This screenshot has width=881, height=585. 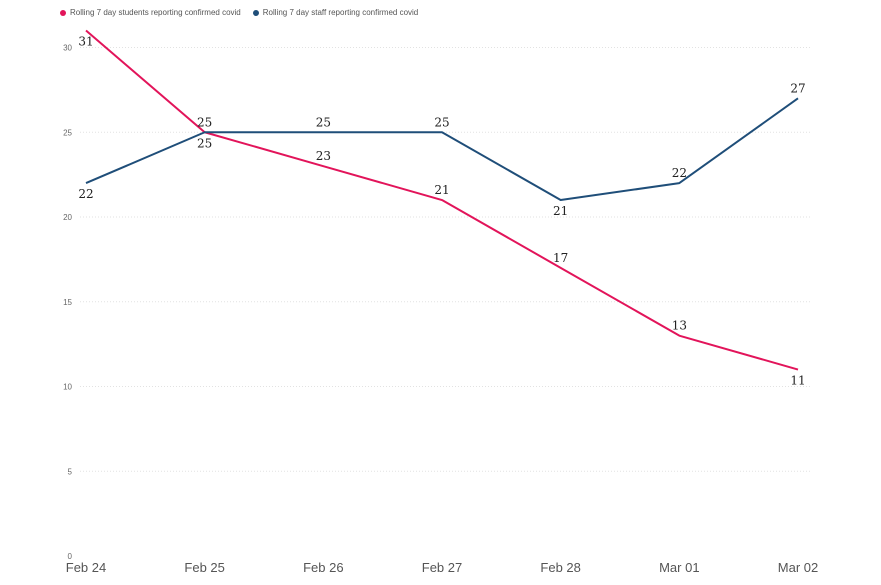 What do you see at coordinates (255, 12) in the screenshot?
I see `legend-marker-staff` at bounding box center [255, 12].